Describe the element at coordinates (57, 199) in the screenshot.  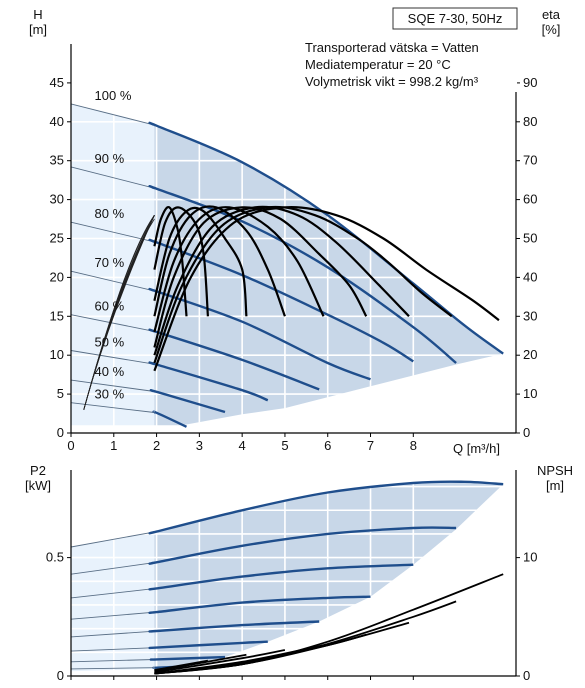
I see `y-left-tick-label: 30` at that location.